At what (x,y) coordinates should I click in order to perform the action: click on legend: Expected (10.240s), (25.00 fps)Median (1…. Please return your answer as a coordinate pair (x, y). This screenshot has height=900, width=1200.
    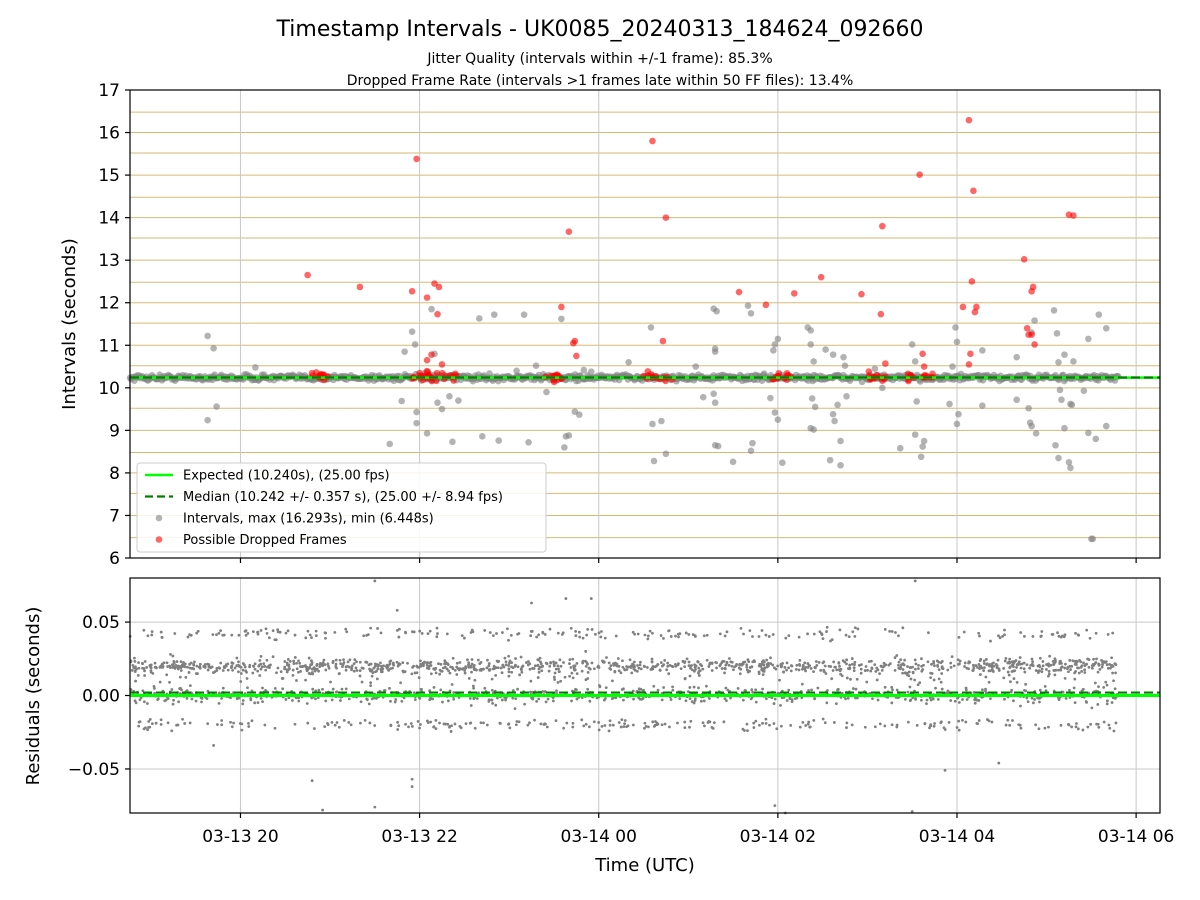
    Looking at the image, I should click on (341, 507).